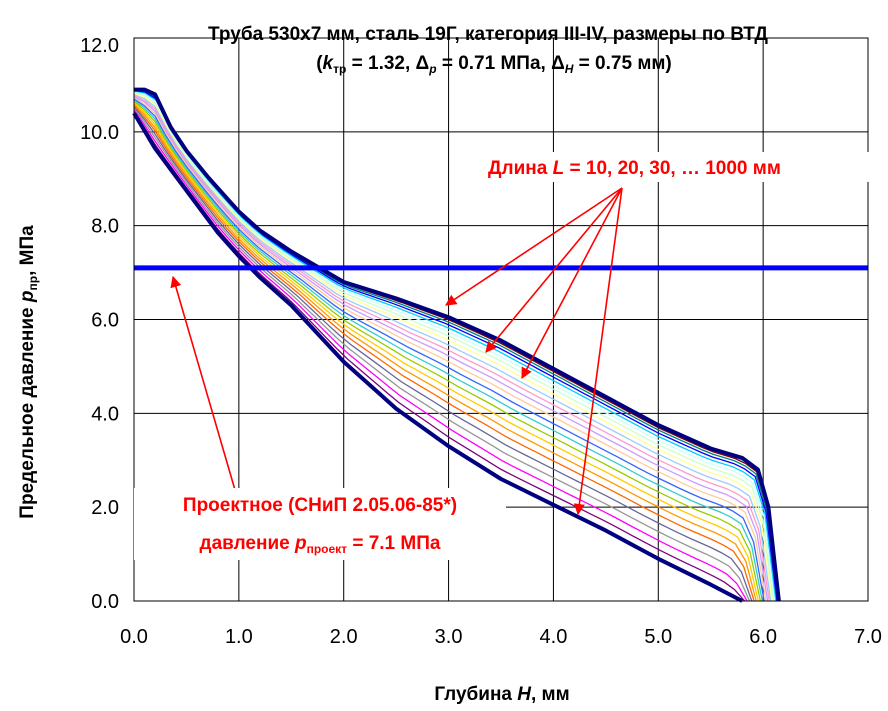 This screenshot has height=711, width=888. What do you see at coordinates (134, 637) in the screenshot?
I see `x-tick-label: 0.0` at bounding box center [134, 637].